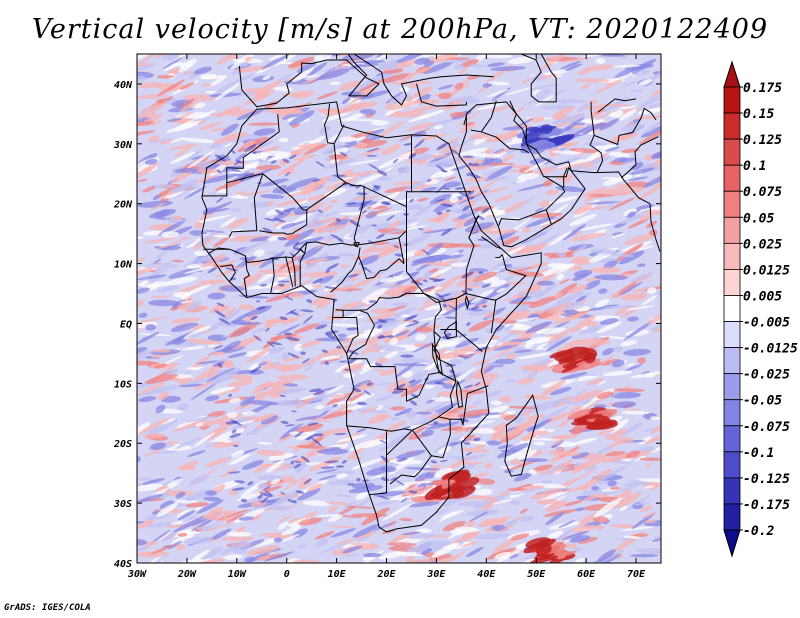 The height and width of the screenshot is (618, 800). What do you see at coordinates (592, 421) in the screenshot?
I see `strong-ascent-indian-ocean-south` at bounding box center [592, 421].